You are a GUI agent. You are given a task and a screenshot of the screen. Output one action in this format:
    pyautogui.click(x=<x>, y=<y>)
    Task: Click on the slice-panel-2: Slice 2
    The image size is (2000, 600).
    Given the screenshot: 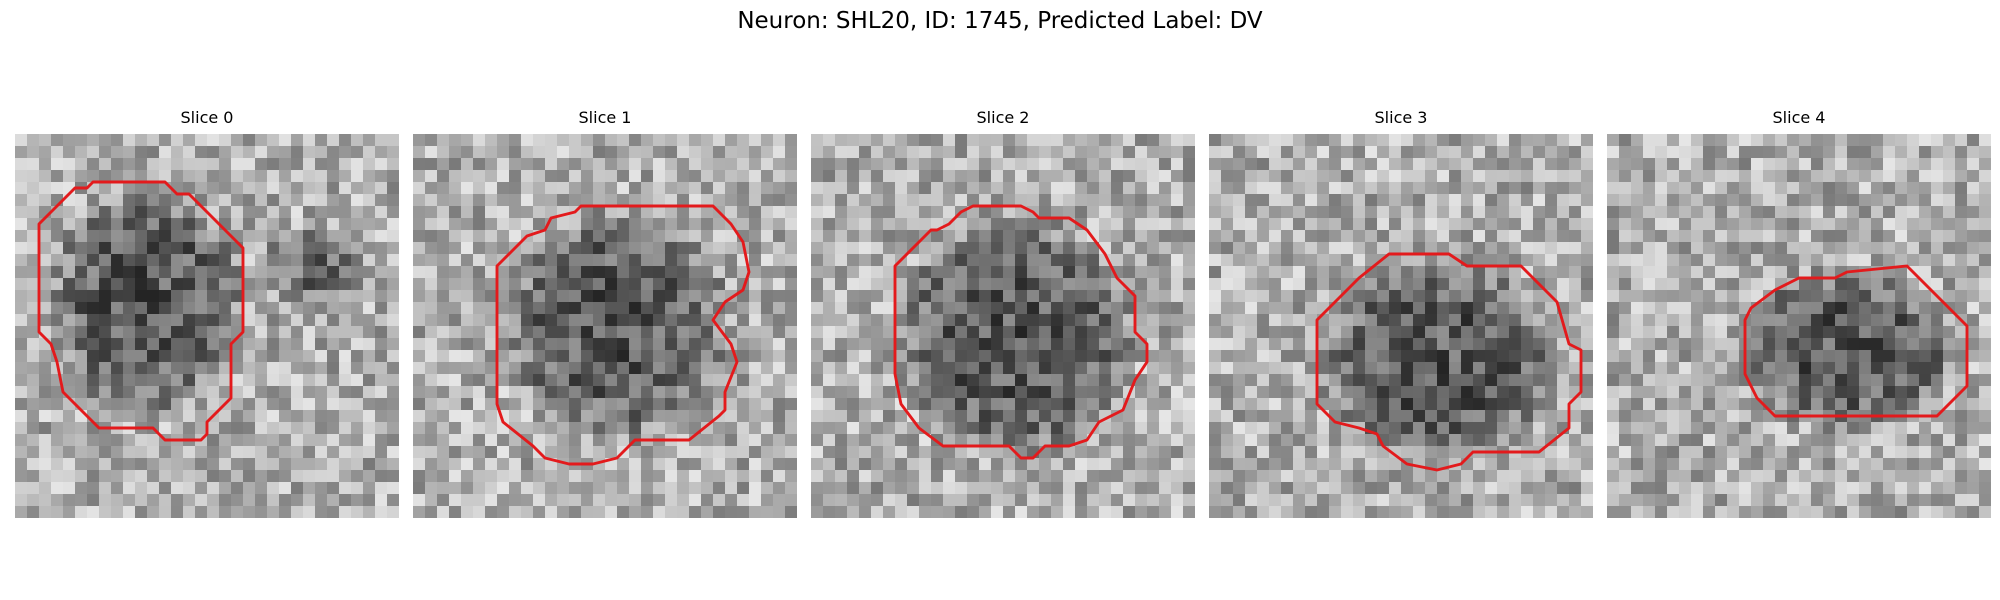 What is the action you would take?
    pyautogui.click(x=1003, y=314)
    